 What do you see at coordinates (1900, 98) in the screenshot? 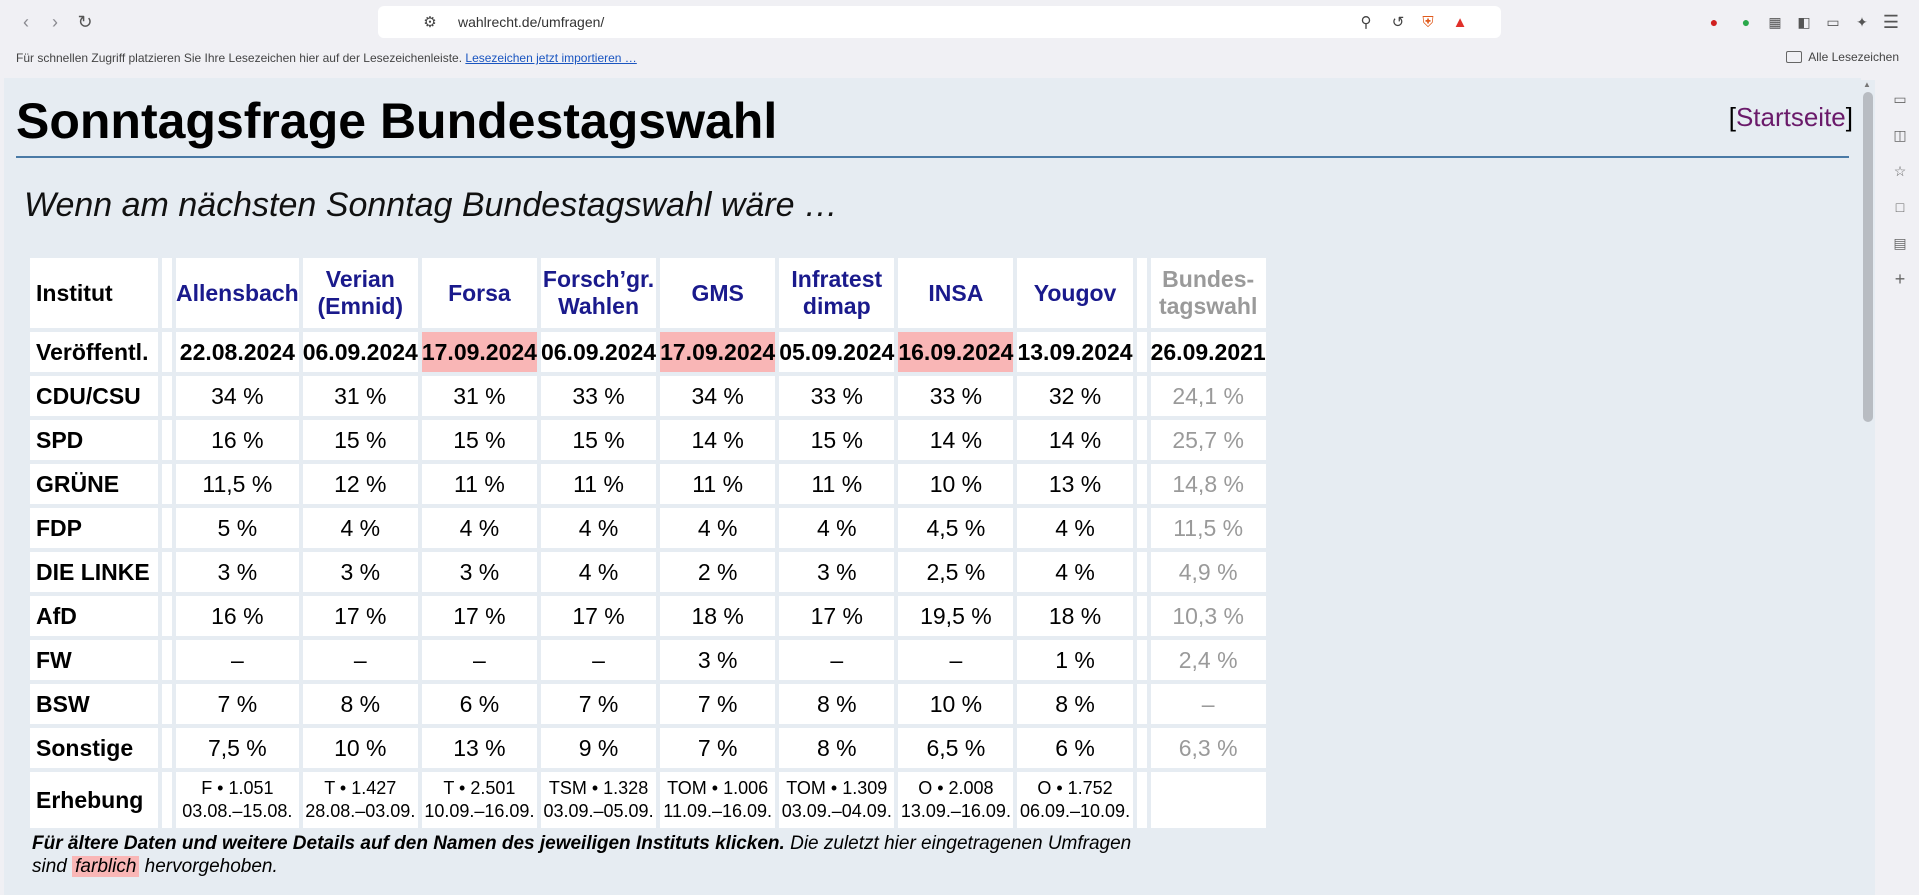
I see `wallet-panel-icon: ▭` at bounding box center [1900, 98].